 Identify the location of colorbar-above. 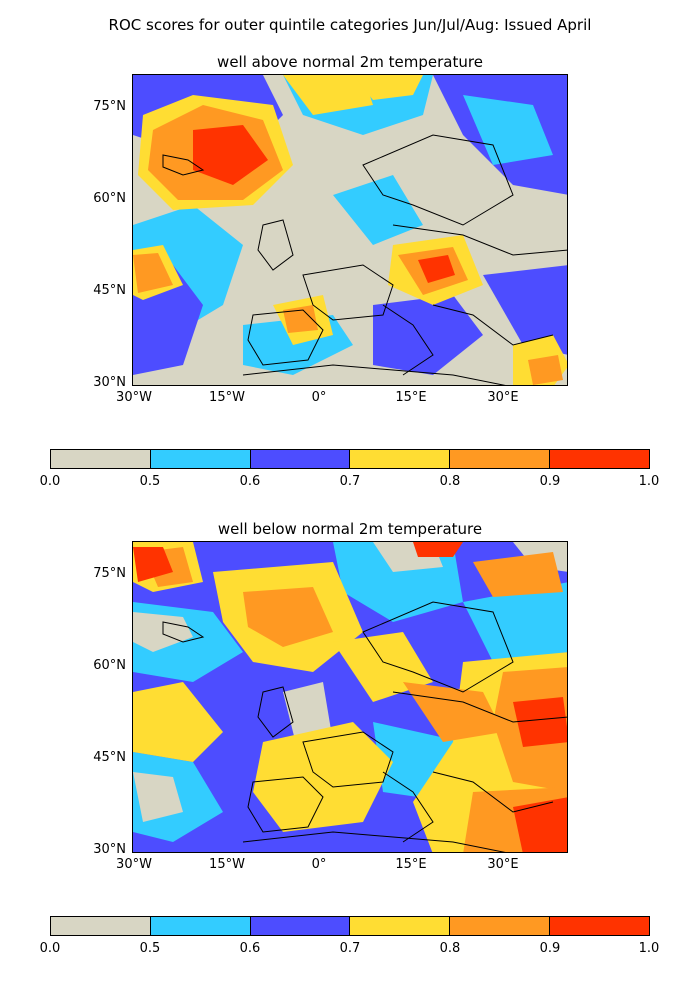
(350, 459).